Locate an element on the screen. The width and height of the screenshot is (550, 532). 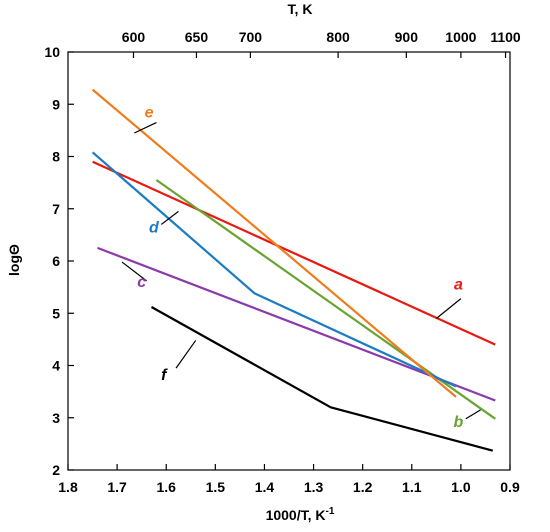
annotation-label-d: d is located at coordinates (154, 227).